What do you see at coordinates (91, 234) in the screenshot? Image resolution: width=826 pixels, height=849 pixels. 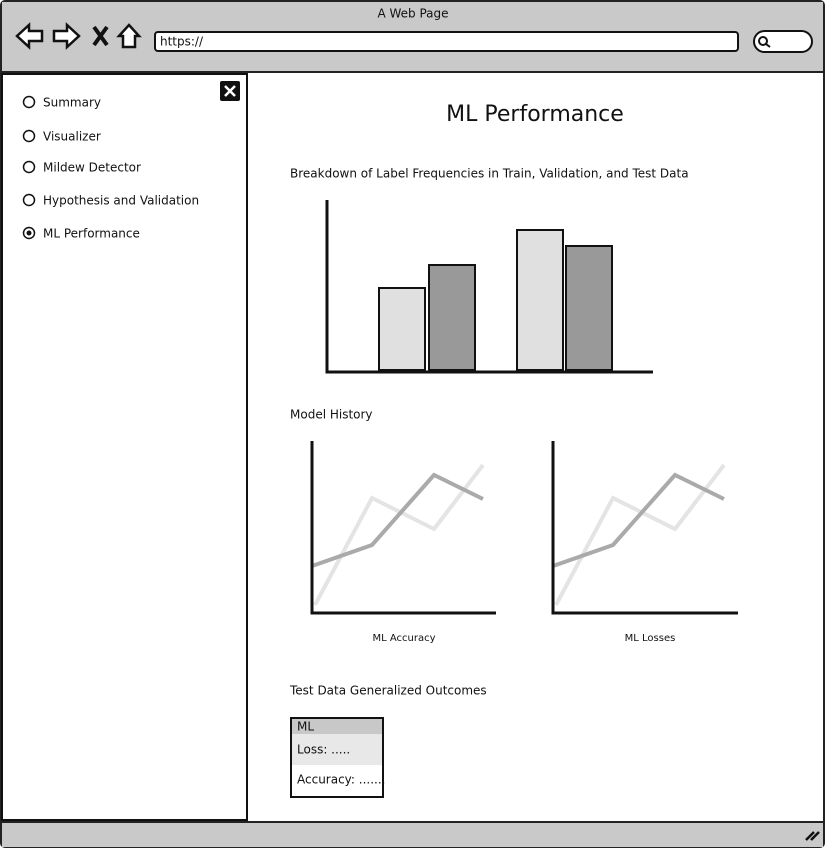 I see `nav-label: ML Performance` at bounding box center [91, 234].